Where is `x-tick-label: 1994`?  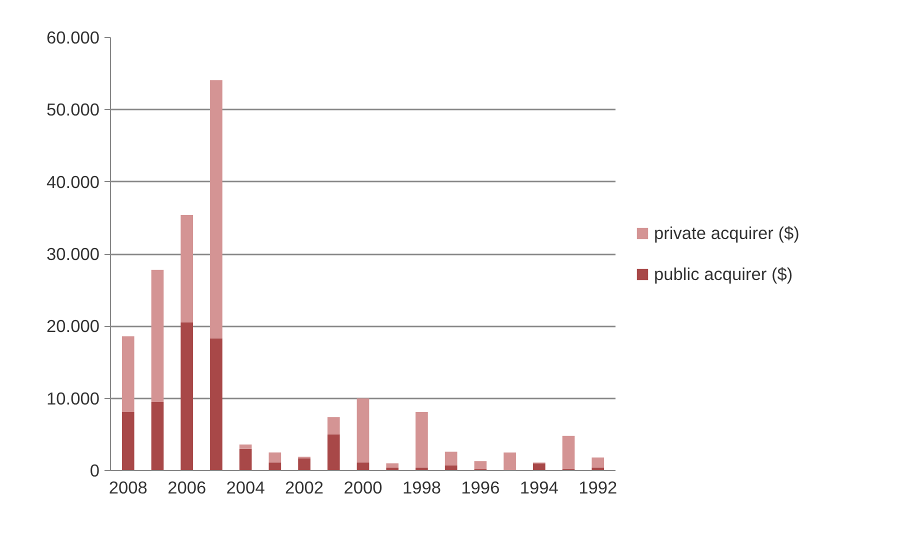
x-tick-label: 1994 is located at coordinates (539, 488).